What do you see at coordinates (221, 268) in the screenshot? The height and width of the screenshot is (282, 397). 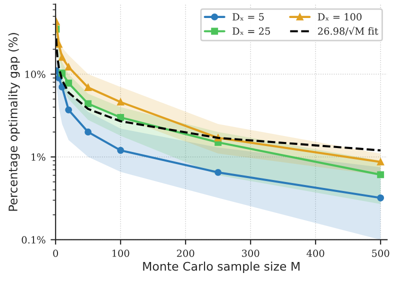 I see `x-axis-title: Monte Carlo sample size M` at bounding box center [221, 268].